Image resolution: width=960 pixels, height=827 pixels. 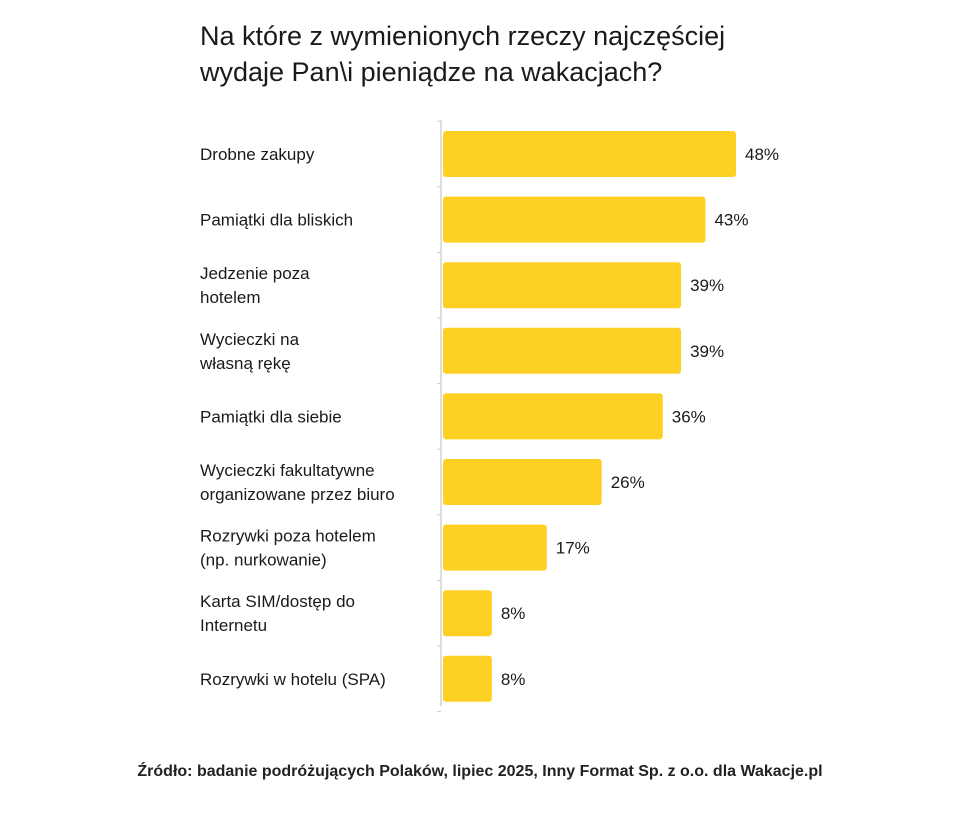 I want to click on category-label-line: Drobne zakupy, so click(x=257, y=154).